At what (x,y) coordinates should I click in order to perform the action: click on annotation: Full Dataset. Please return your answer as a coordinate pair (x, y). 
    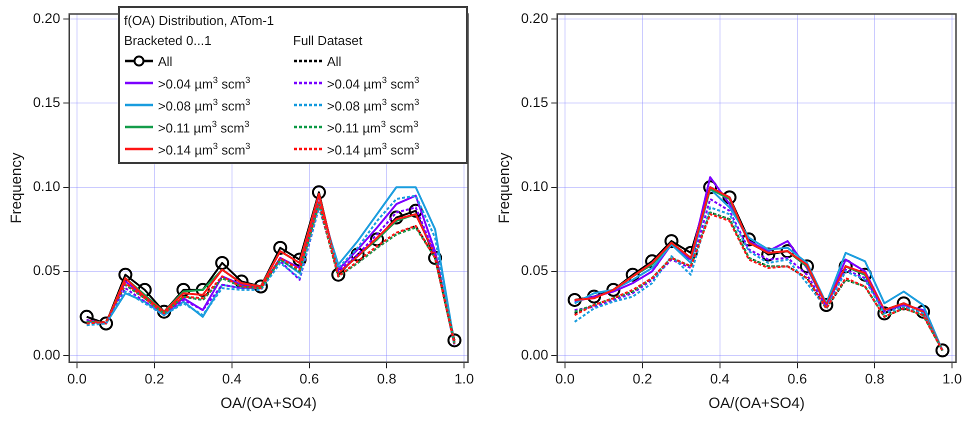
    Looking at the image, I should click on (328, 40).